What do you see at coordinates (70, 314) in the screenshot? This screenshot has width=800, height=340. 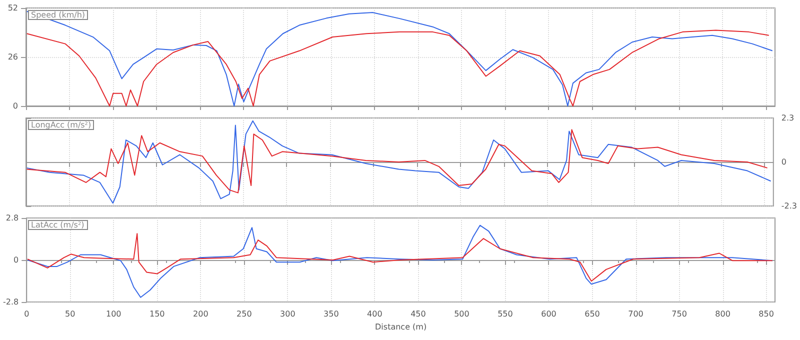 I see `x-tick-label: 50` at bounding box center [70, 314].